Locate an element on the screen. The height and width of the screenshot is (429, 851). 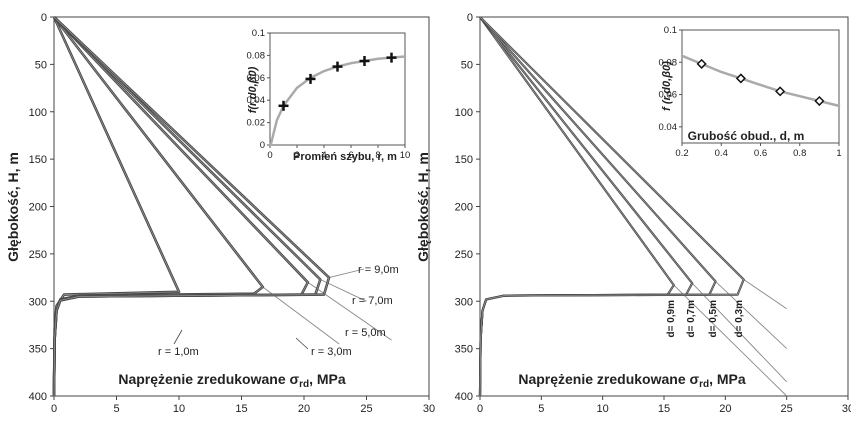
left-inset-y-title: f(r,d0,β0) is located at coordinates (253, 89).